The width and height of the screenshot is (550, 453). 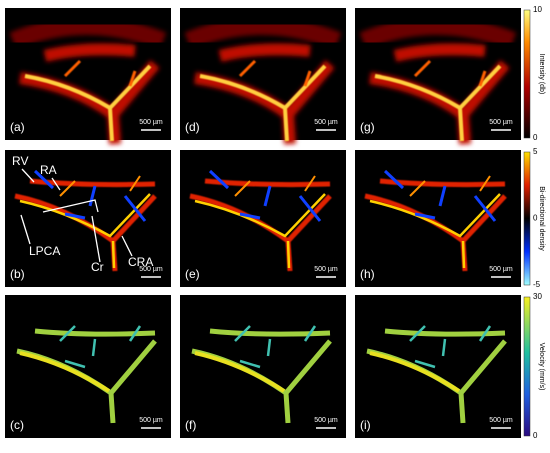 I want to click on colorbar-tick-label: 30, so click(x=537, y=296).